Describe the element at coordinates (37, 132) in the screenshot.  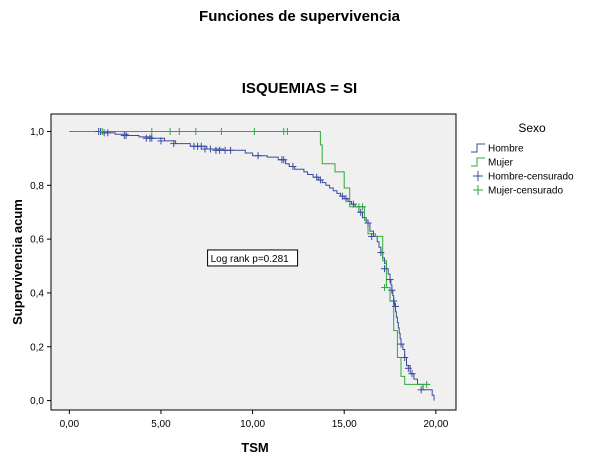
I see `y-tick-label: 1,0` at that location.